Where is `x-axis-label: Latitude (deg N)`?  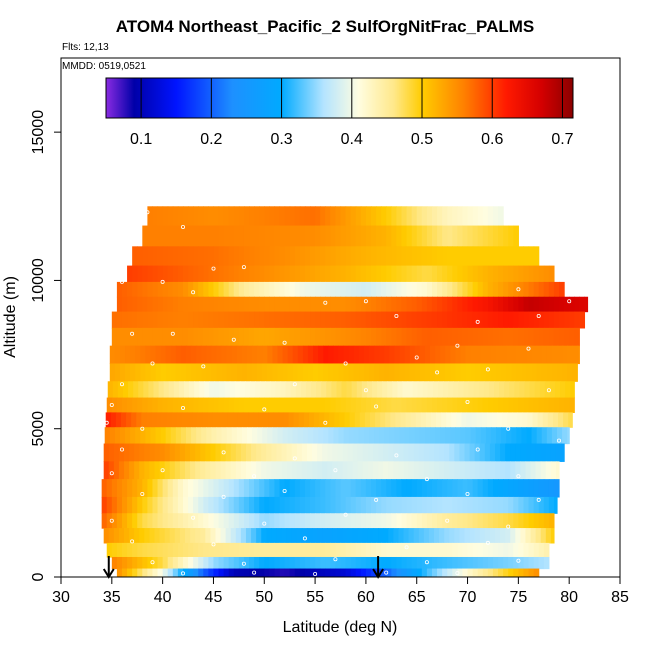
x-axis-label: Latitude (deg N) is located at coordinates (340, 627).